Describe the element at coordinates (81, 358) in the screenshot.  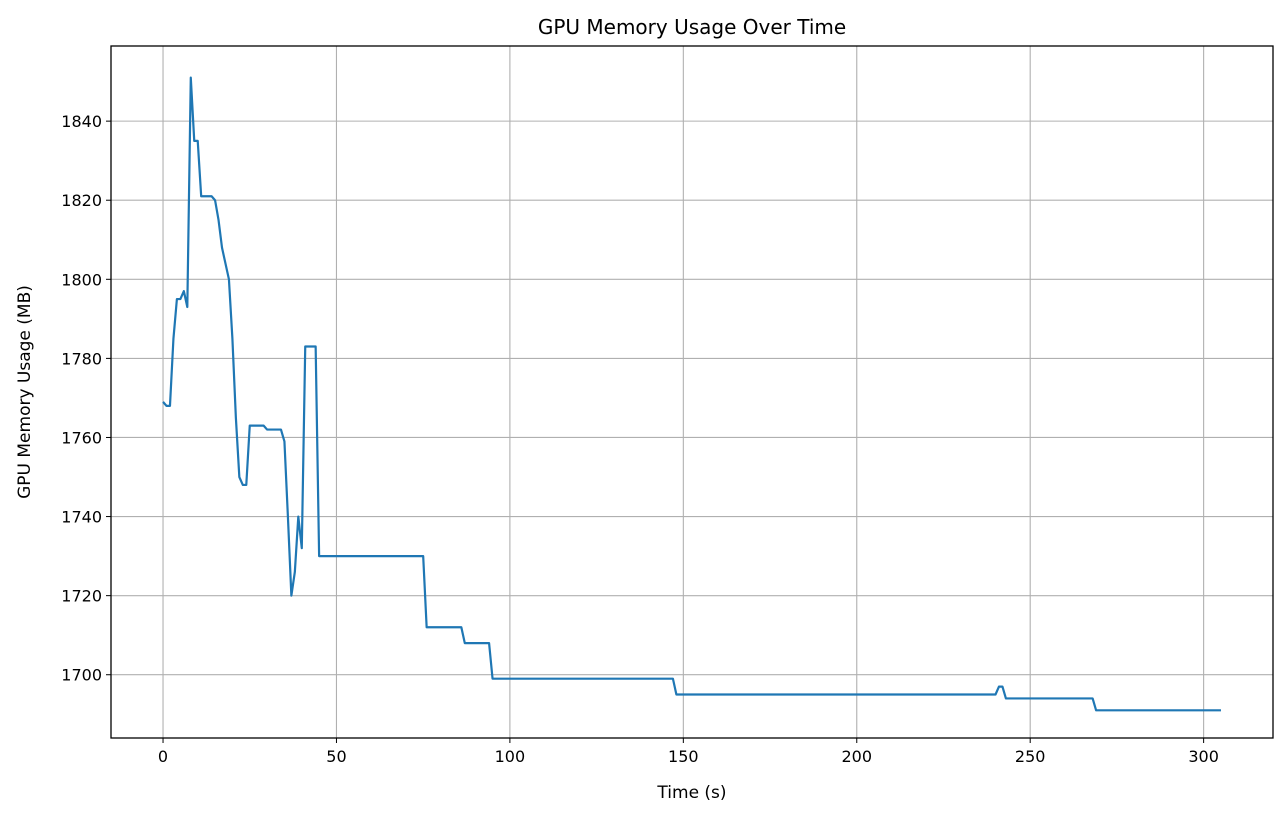
I see `y-tick-label: 1780` at that location.